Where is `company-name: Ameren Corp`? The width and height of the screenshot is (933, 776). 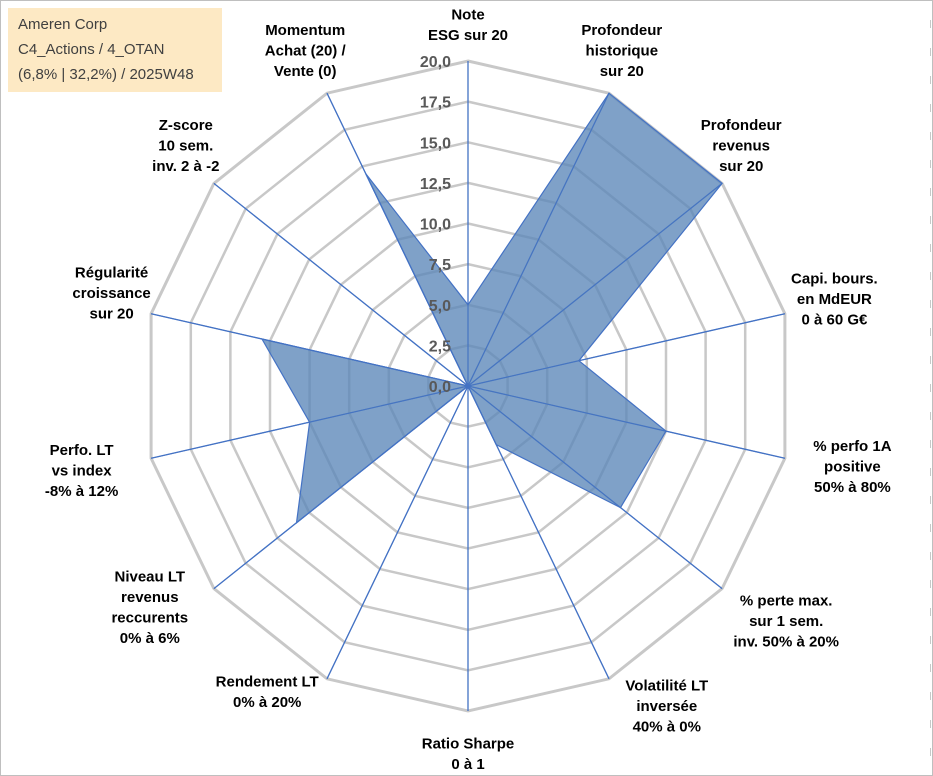
company-name: Ameren Corp is located at coordinates (63, 24).